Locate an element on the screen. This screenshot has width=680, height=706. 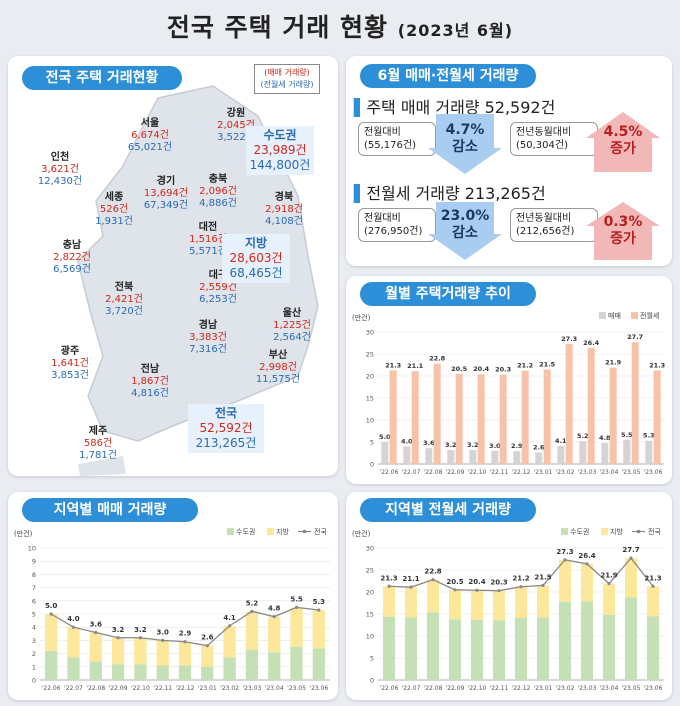
map-region-13: 광주 1,641건 3,853건 is located at coordinates (70, 364).